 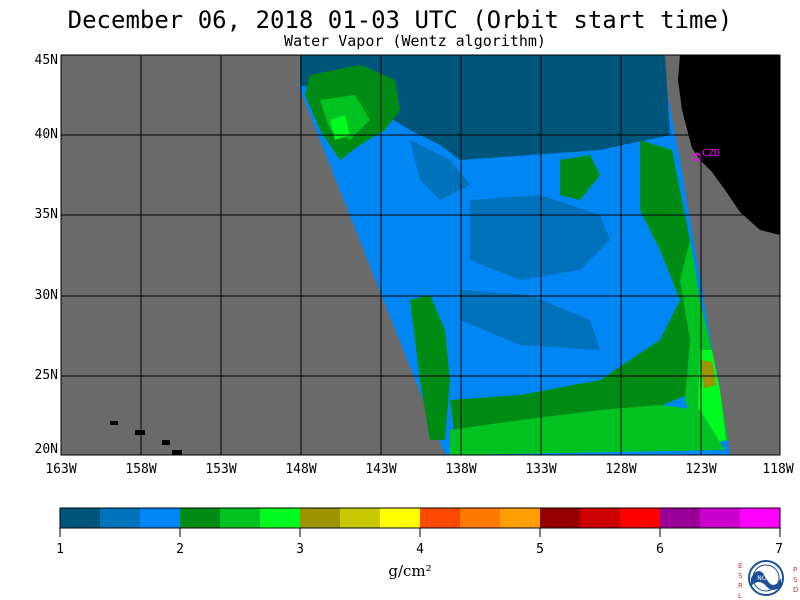 What do you see at coordinates (708, 374) in the screenshot?
I see `swath-olive-east` at bounding box center [708, 374].